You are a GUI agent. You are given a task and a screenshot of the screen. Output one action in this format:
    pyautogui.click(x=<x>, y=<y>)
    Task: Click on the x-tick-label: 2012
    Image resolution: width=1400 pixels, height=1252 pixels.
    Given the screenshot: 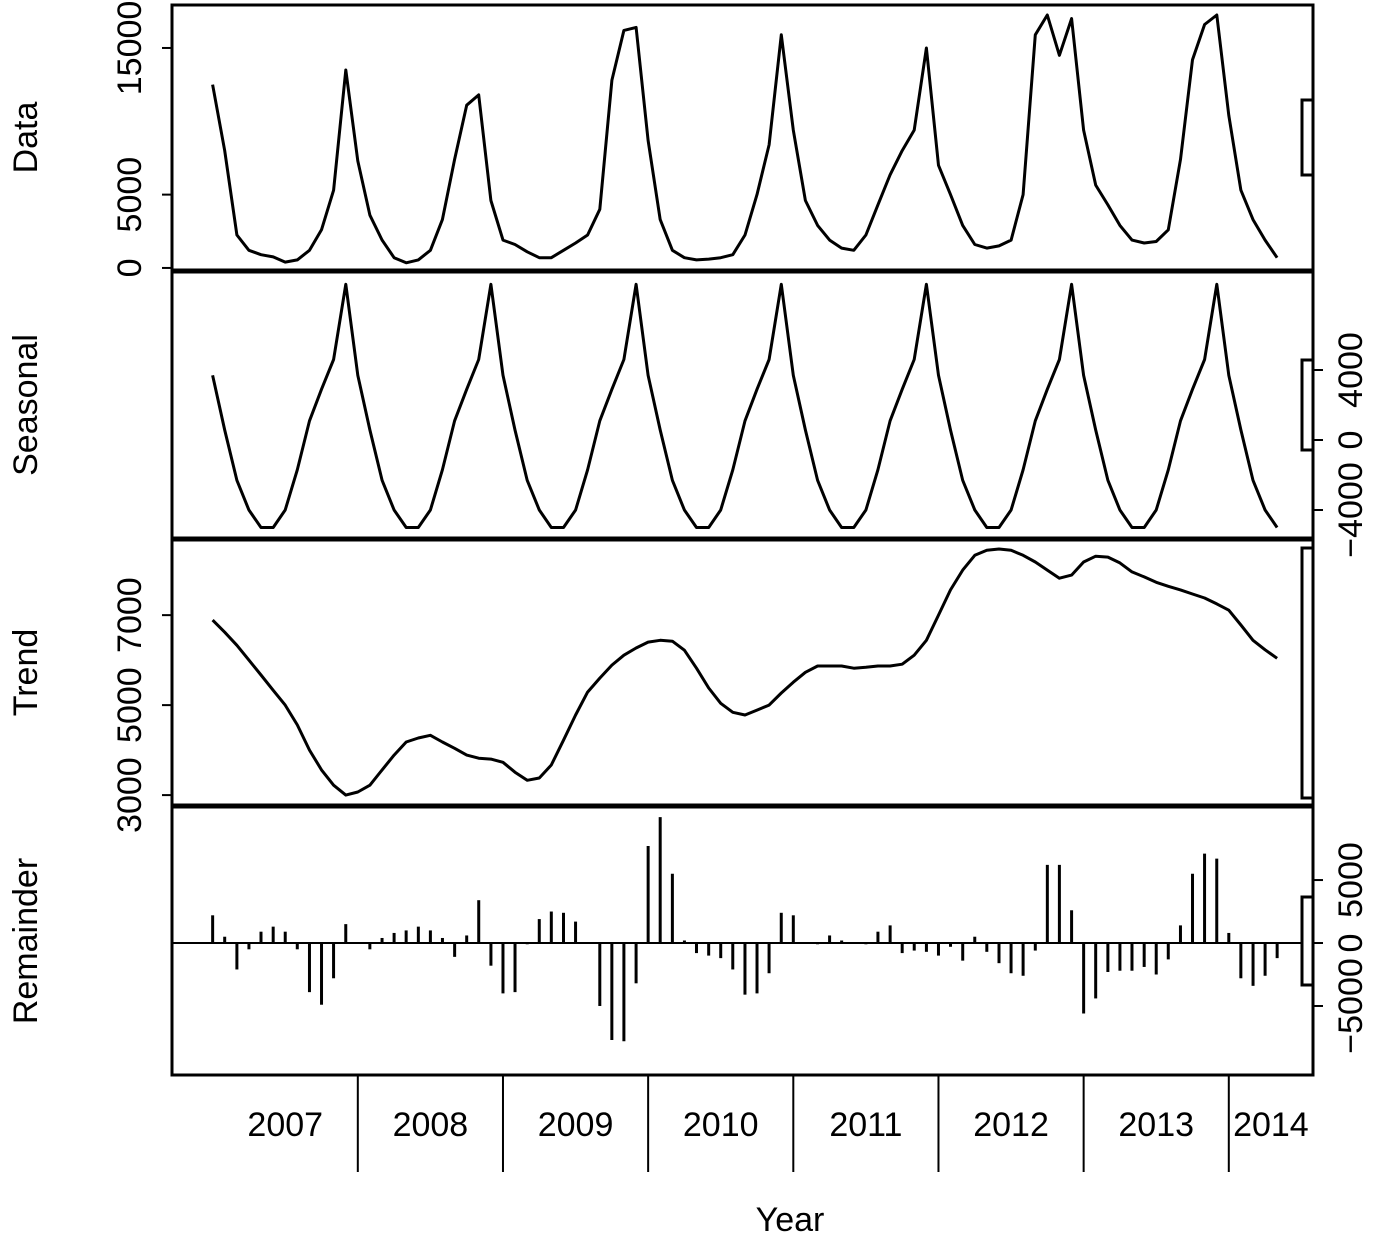 What is the action you would take?
    pyautogui.click(x=1011, y=1125)
    